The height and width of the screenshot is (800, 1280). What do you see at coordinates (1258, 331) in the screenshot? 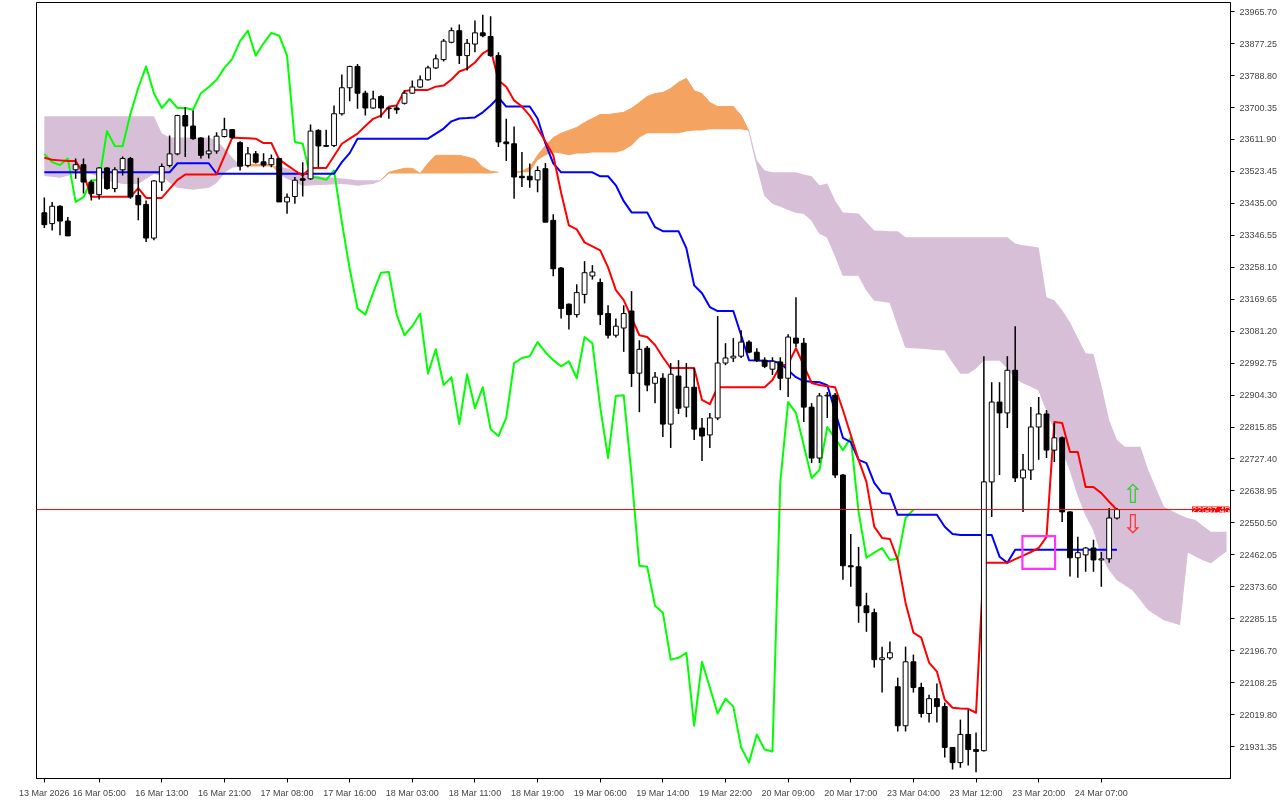
I see `y-tick-label: 23081.20` at bounding box center [1258, 331].